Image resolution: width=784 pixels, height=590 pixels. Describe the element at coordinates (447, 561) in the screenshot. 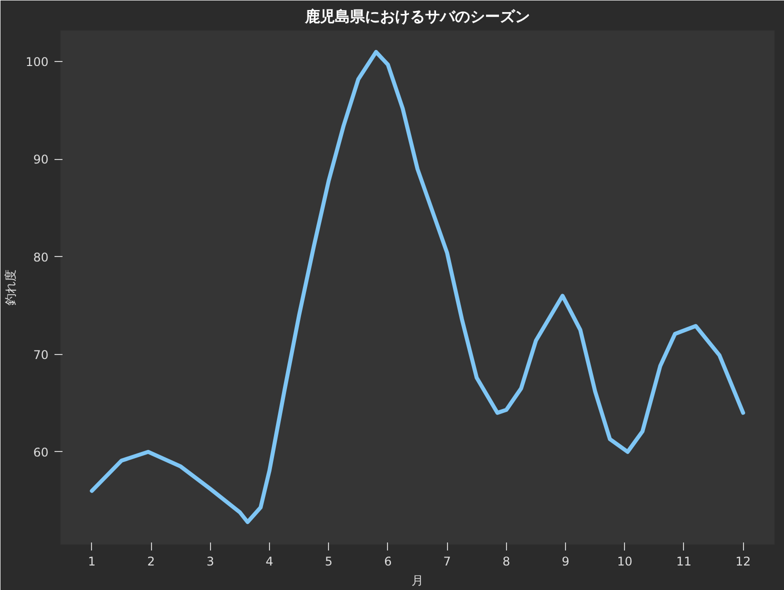

I see `x-tick-label: 7` at that location.